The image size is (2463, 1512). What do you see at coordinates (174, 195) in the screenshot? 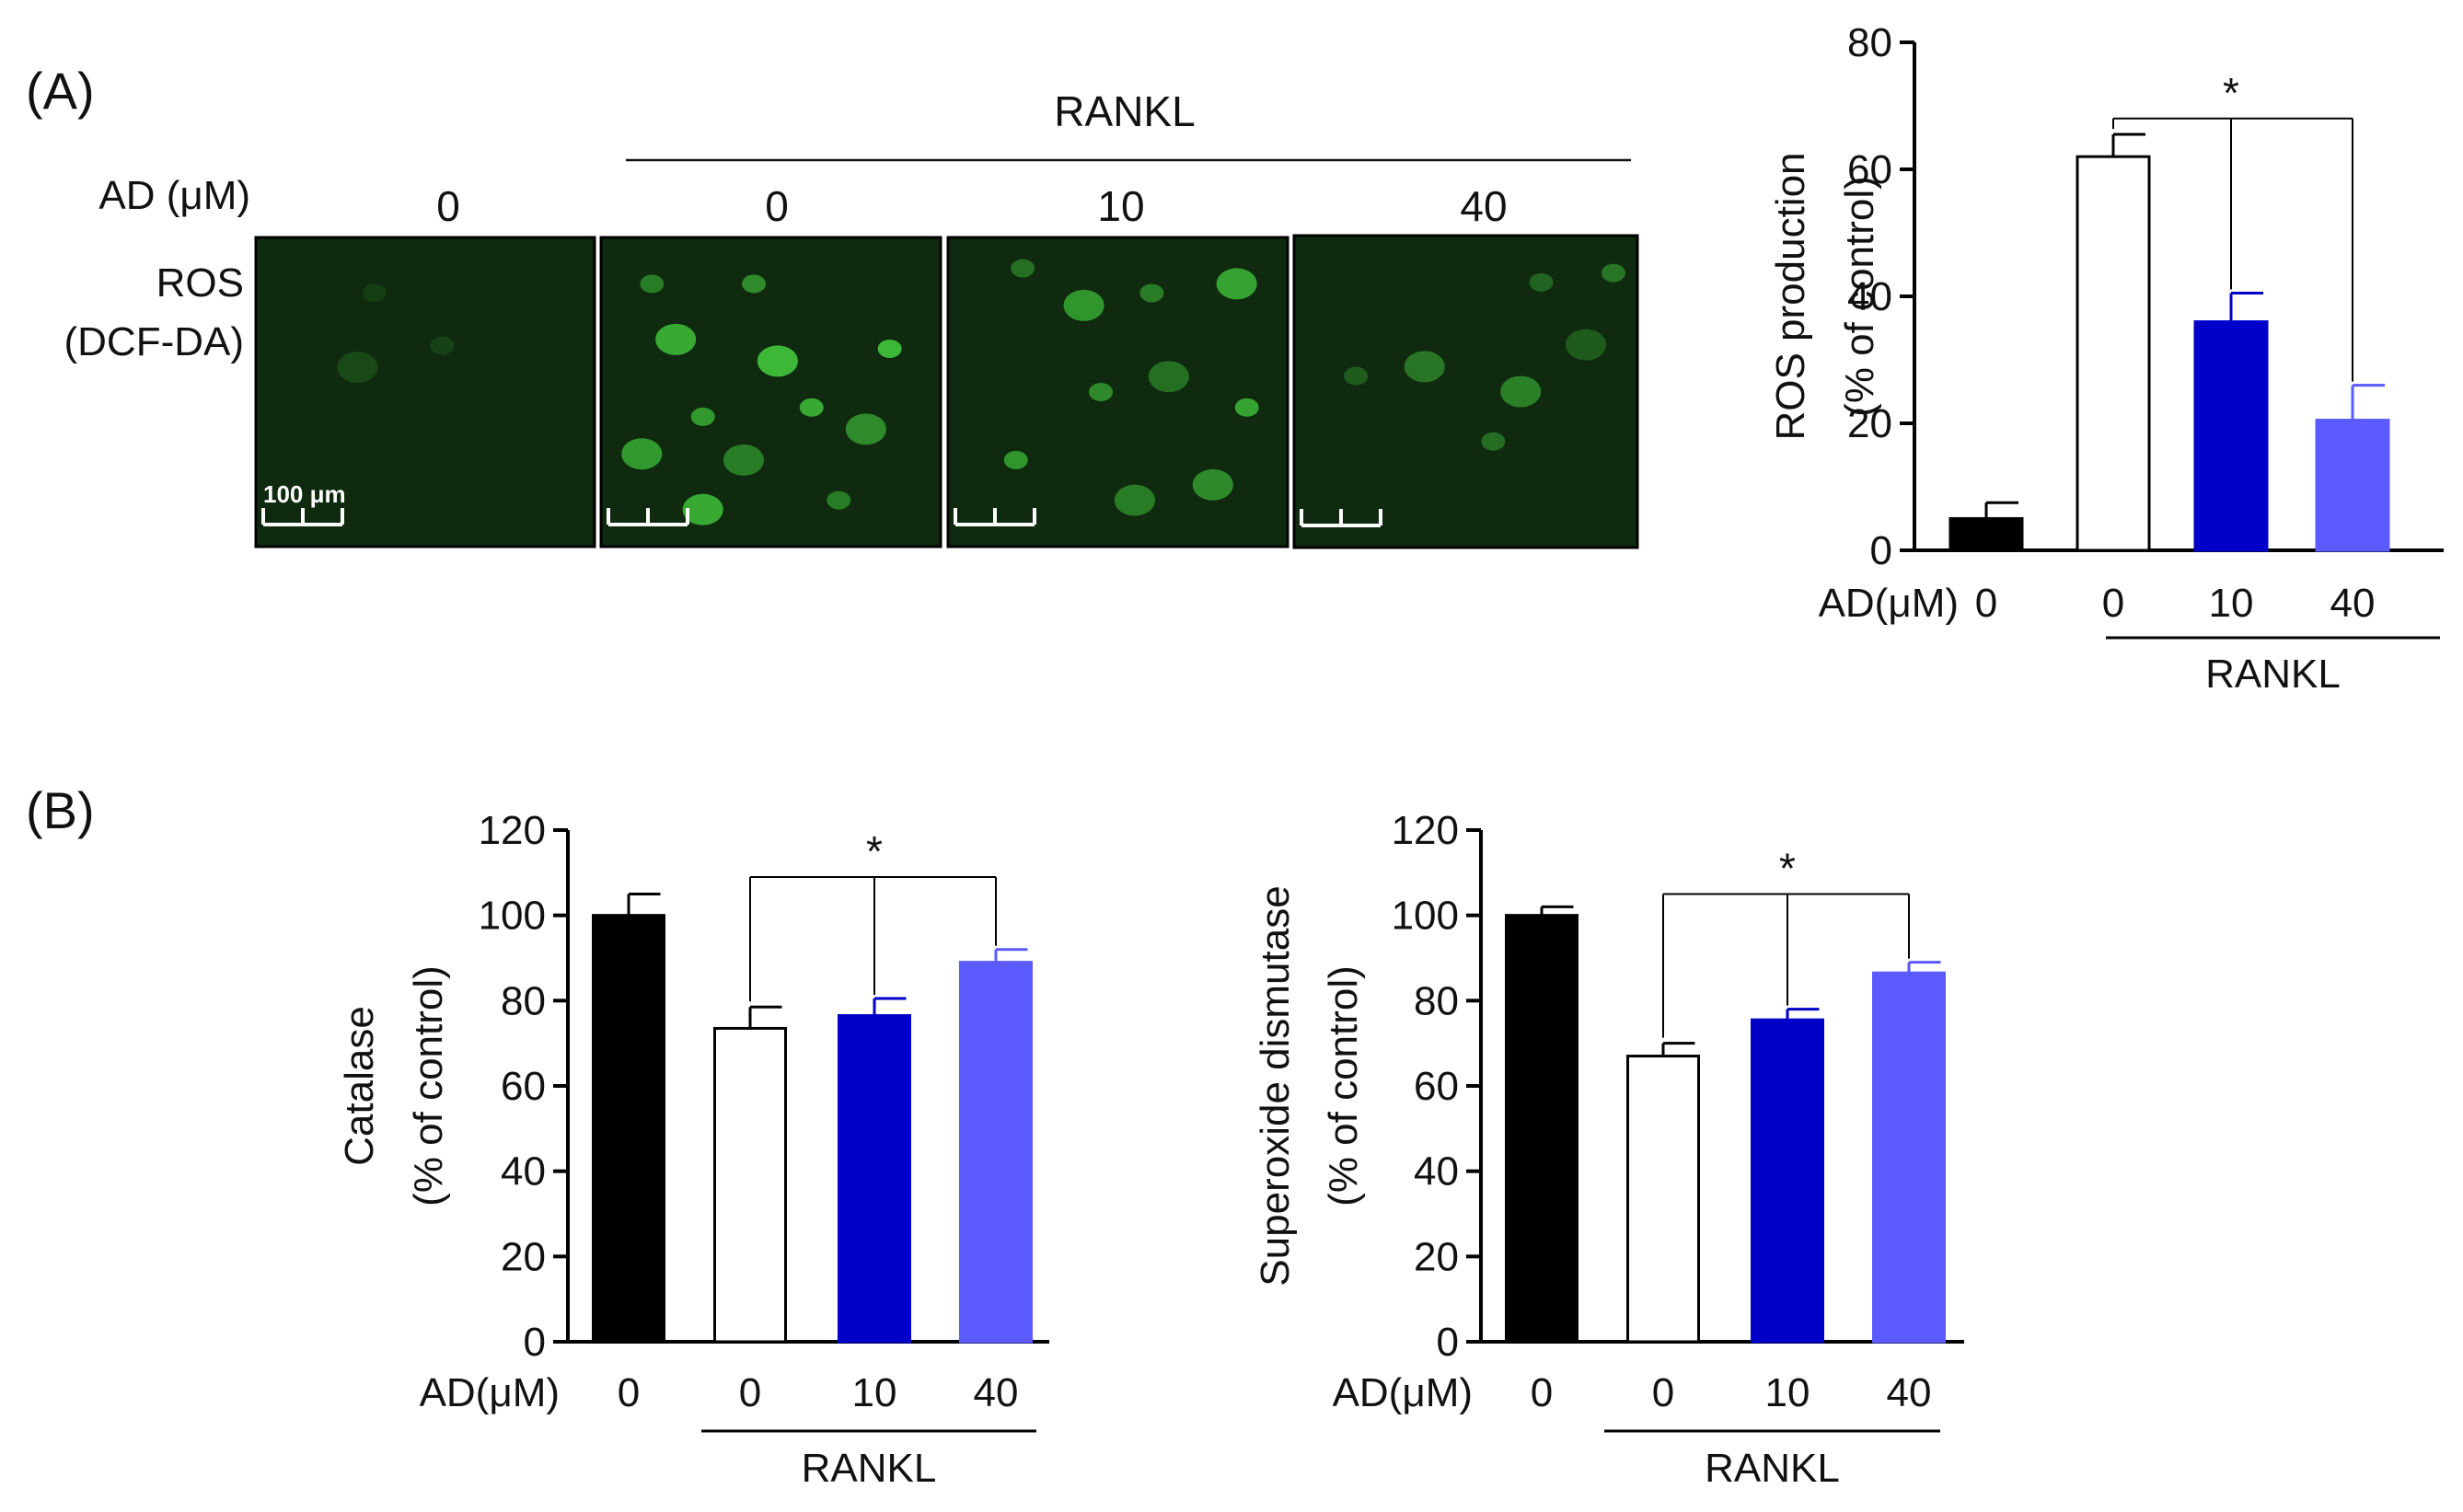
I see `ad-row-label: AD (μM)` at bounding box center [174, 195].